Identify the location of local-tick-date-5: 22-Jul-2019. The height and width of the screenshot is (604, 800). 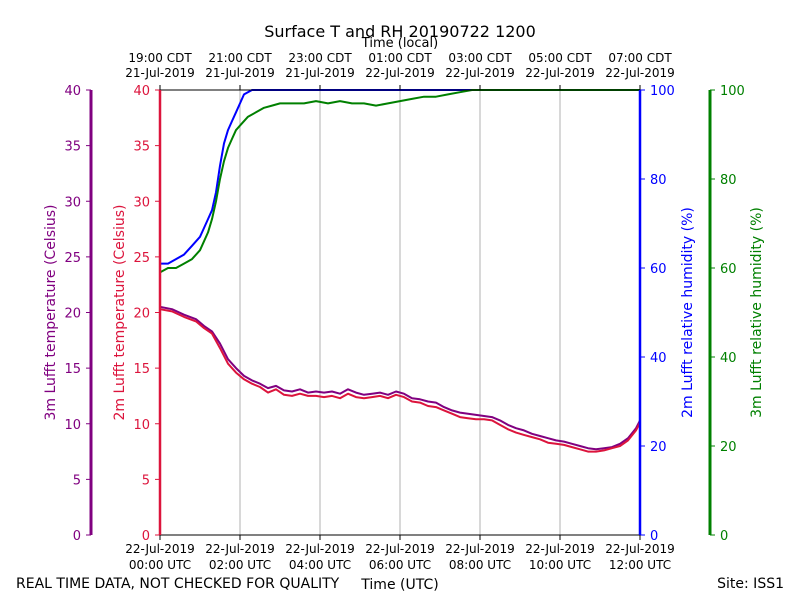
(560, 73).